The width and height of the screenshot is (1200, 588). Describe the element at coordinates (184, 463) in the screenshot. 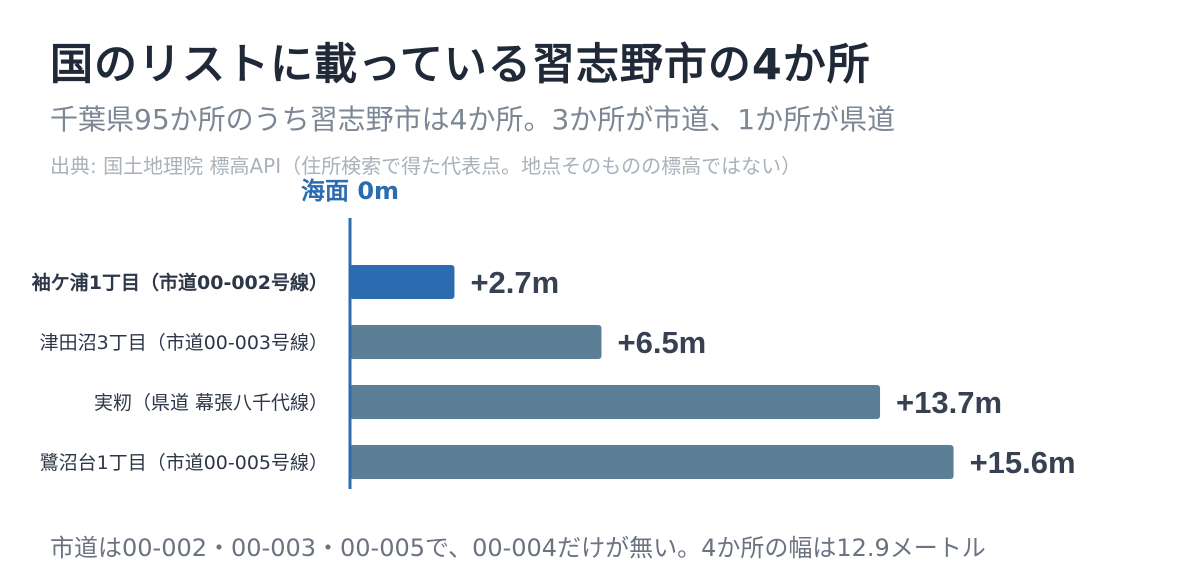

I see `category-label-4: 鷺沼台1丁目（市道00-005号線）` at that location.